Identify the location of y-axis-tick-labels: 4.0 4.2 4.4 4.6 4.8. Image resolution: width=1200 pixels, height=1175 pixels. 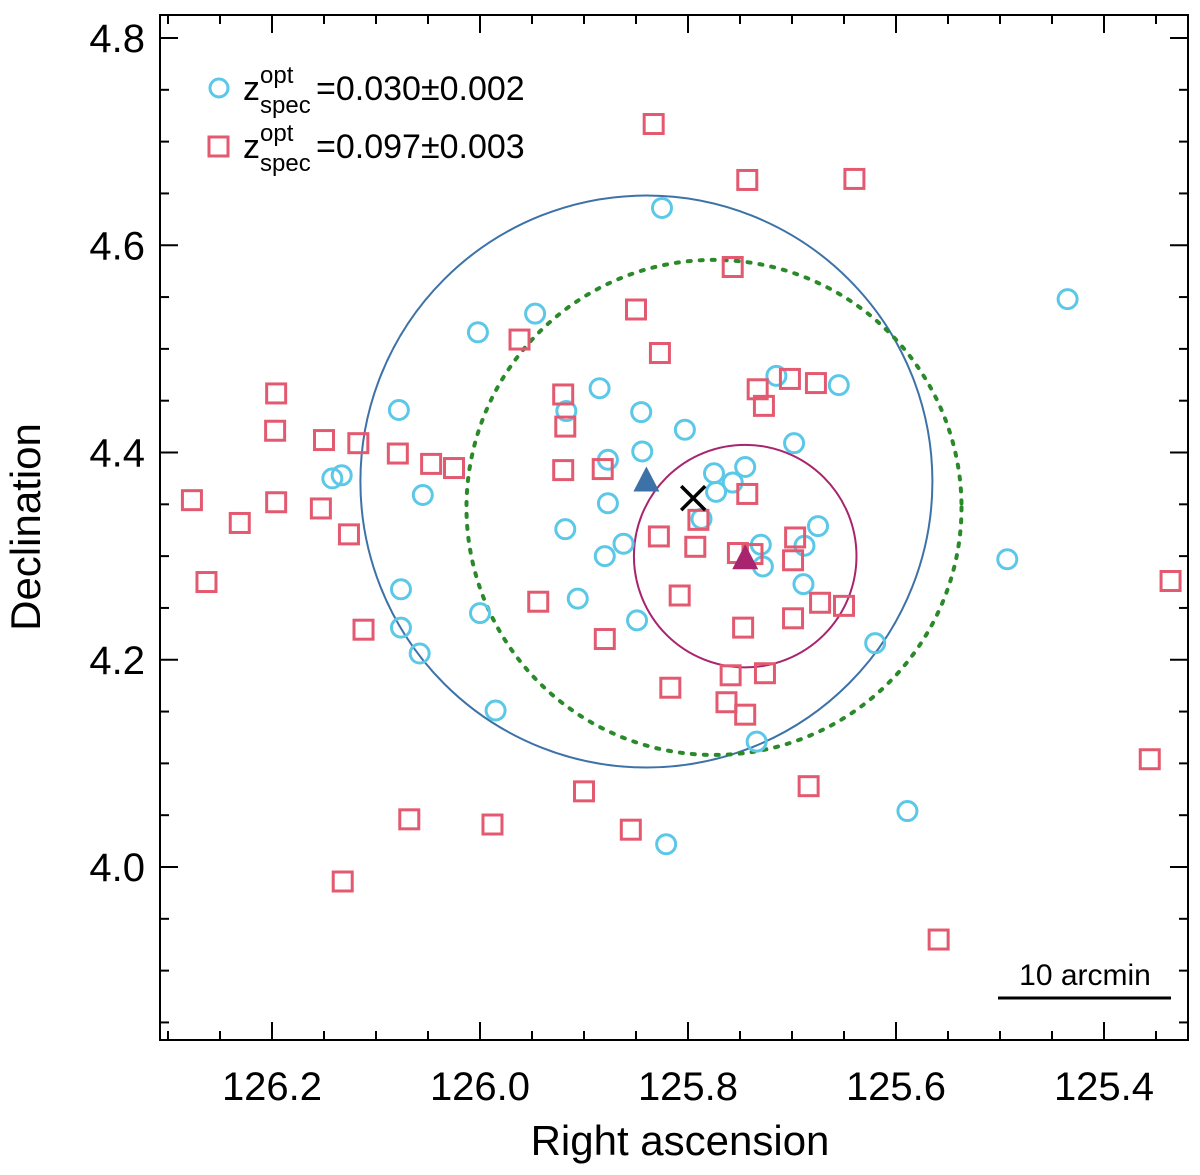
(117, 453).